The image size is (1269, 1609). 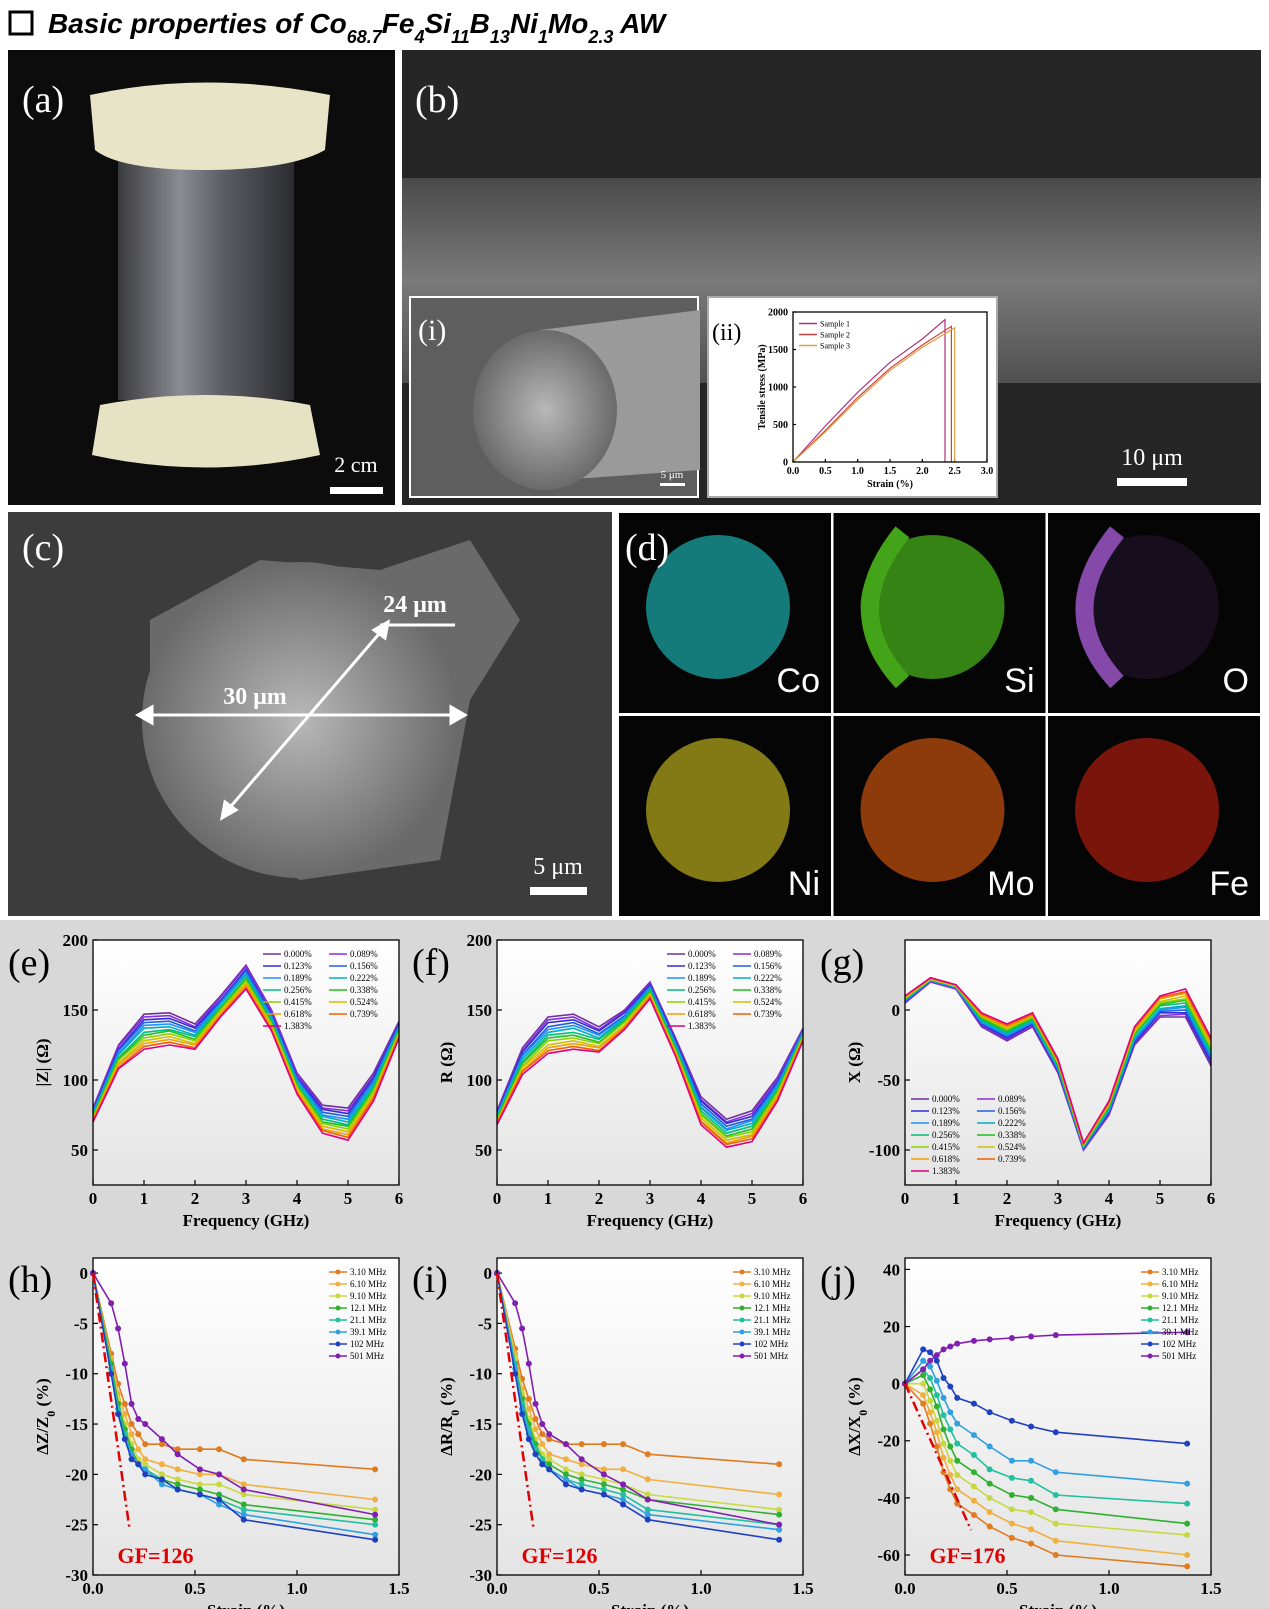 I want to click on text-part: B, so click(x=480, y=23).